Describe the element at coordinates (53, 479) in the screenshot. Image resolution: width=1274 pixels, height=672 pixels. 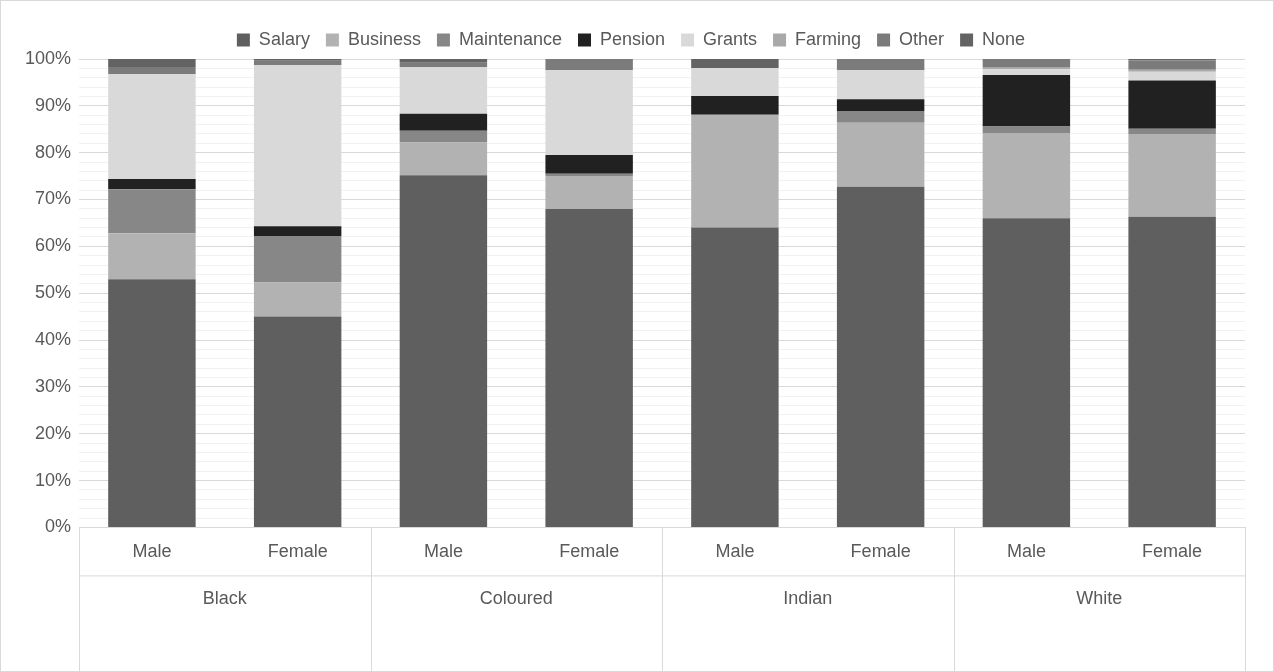
I see `y-tick-label: 10%` at that location.